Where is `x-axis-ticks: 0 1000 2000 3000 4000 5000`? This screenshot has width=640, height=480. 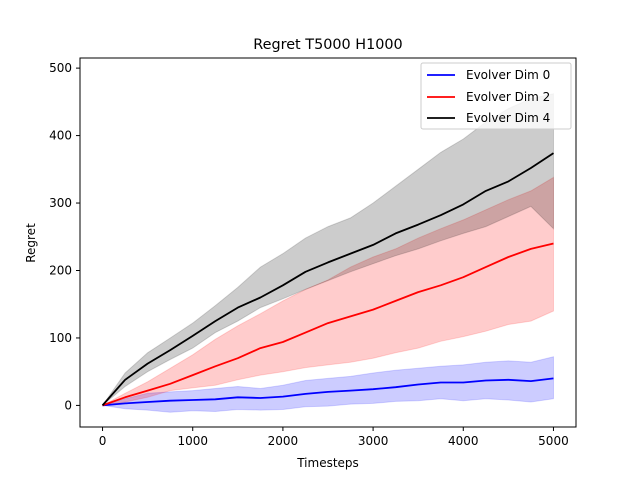 x-axis-ticks: 0 1000 2000 3000 4000 5000 is located at coordinates (334, 437).